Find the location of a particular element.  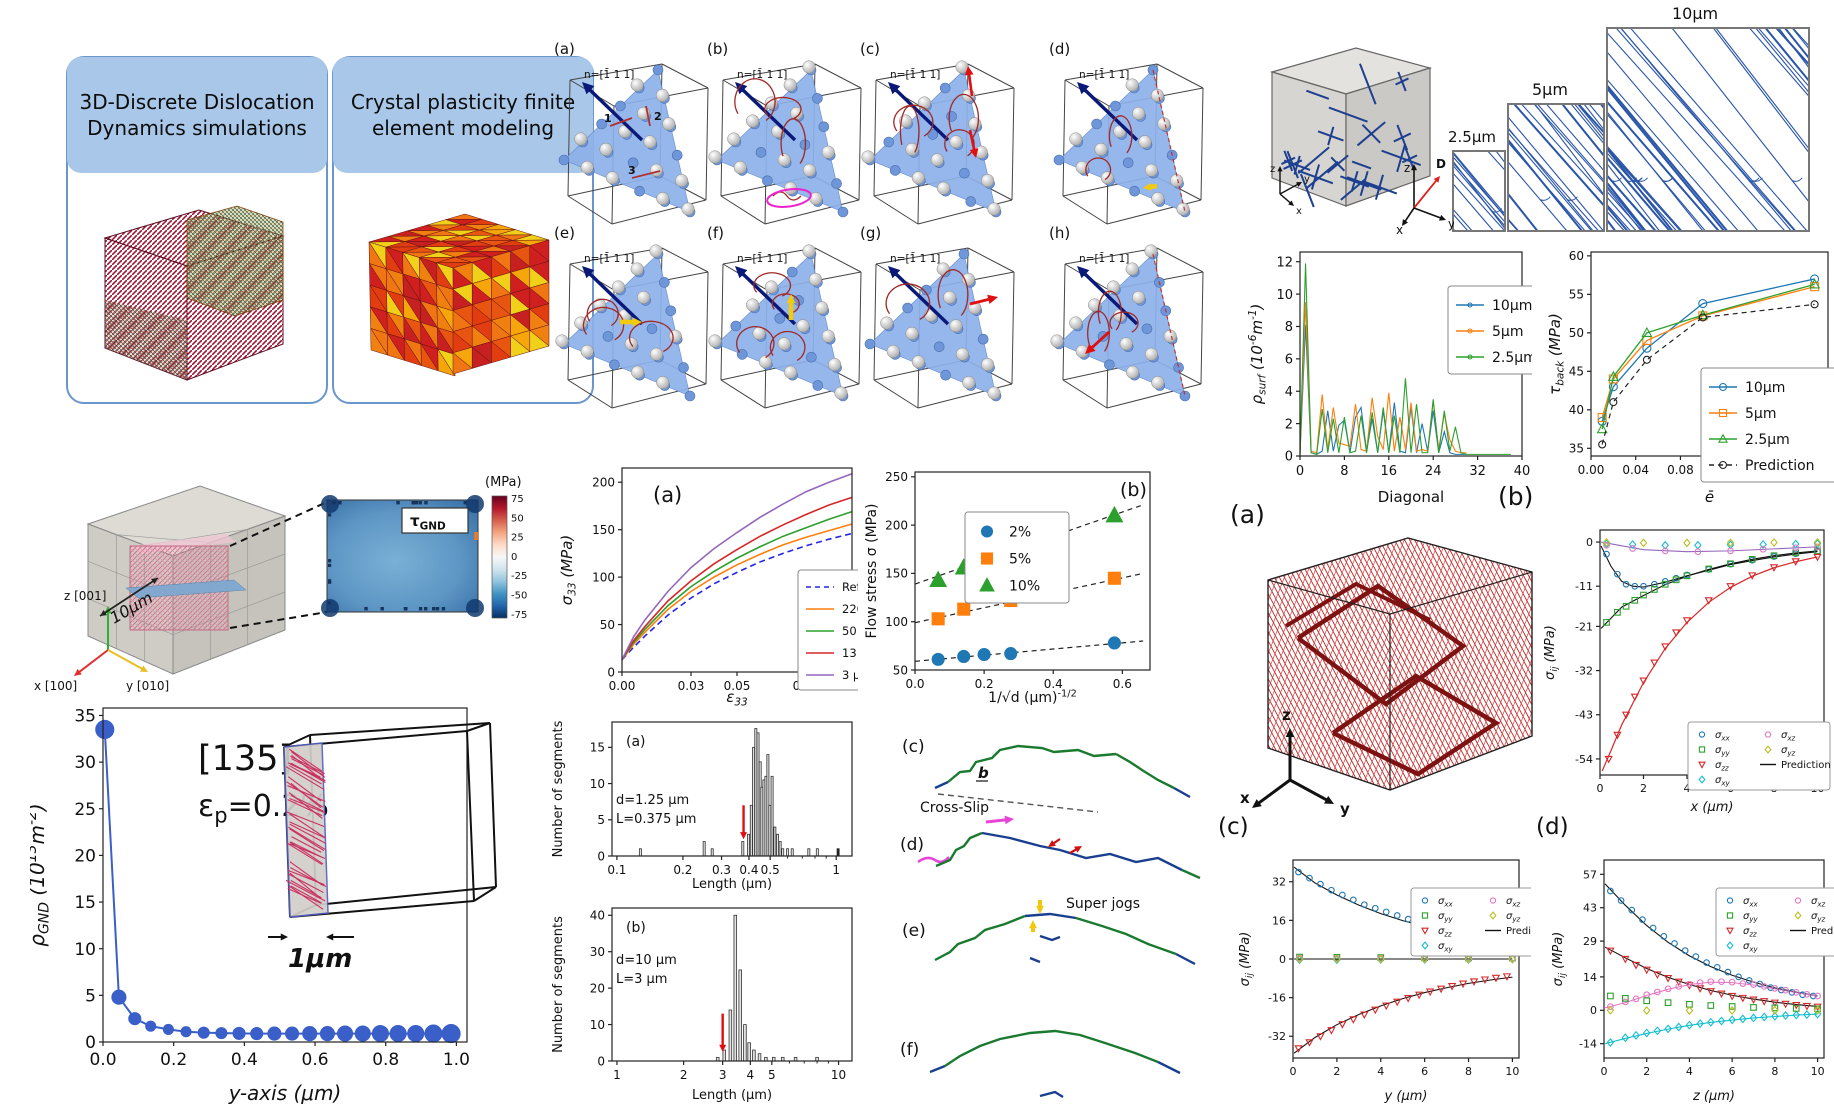

svg-text: 0.04 is located at coordinates (1635, 470).